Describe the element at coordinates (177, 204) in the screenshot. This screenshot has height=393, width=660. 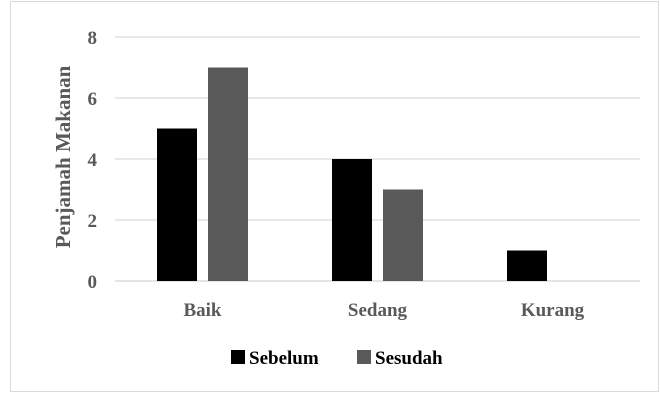
I see `bar-sebelum-baik` at that location.